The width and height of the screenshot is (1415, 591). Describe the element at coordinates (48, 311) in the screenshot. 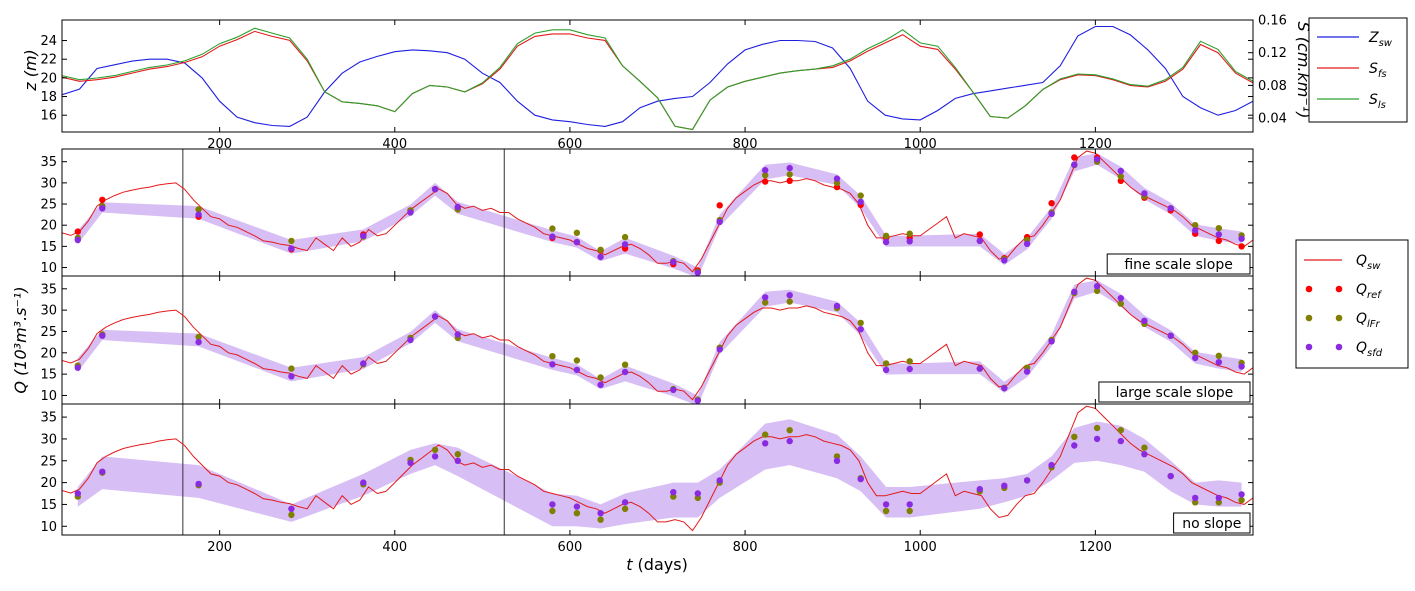

I see `y-tick-label: 30` at that location.